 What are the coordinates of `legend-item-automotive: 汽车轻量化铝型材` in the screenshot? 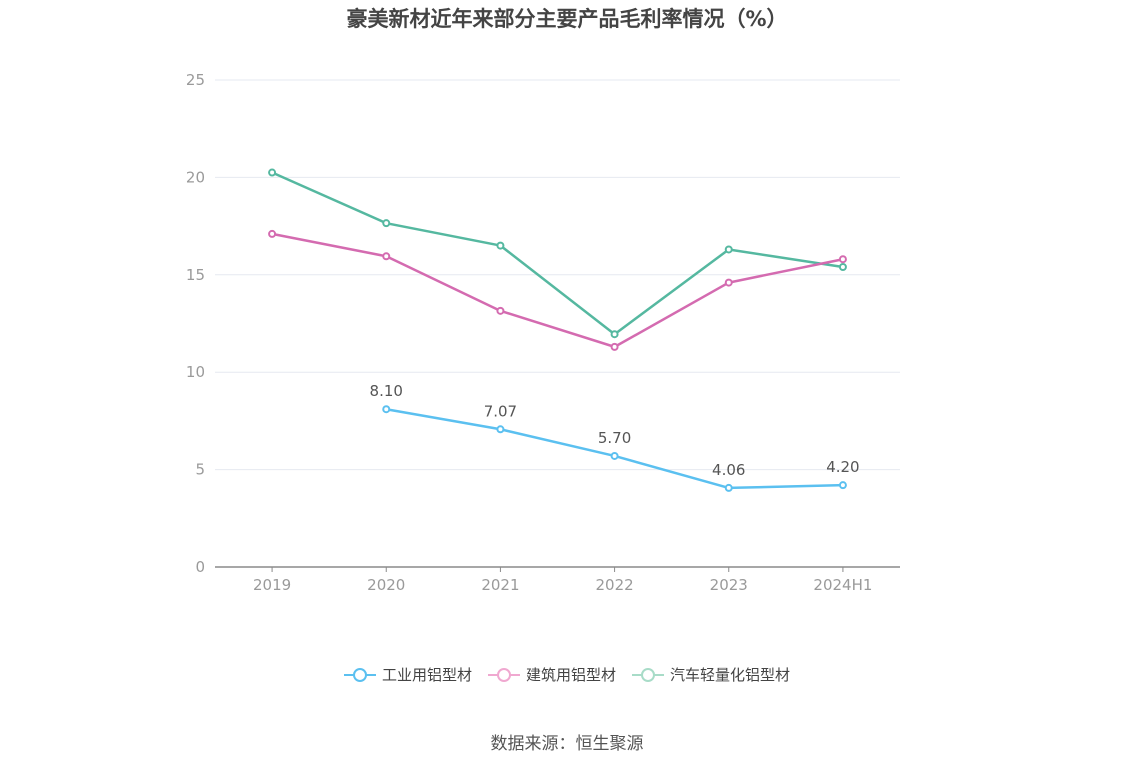 It's located at (711, 674).